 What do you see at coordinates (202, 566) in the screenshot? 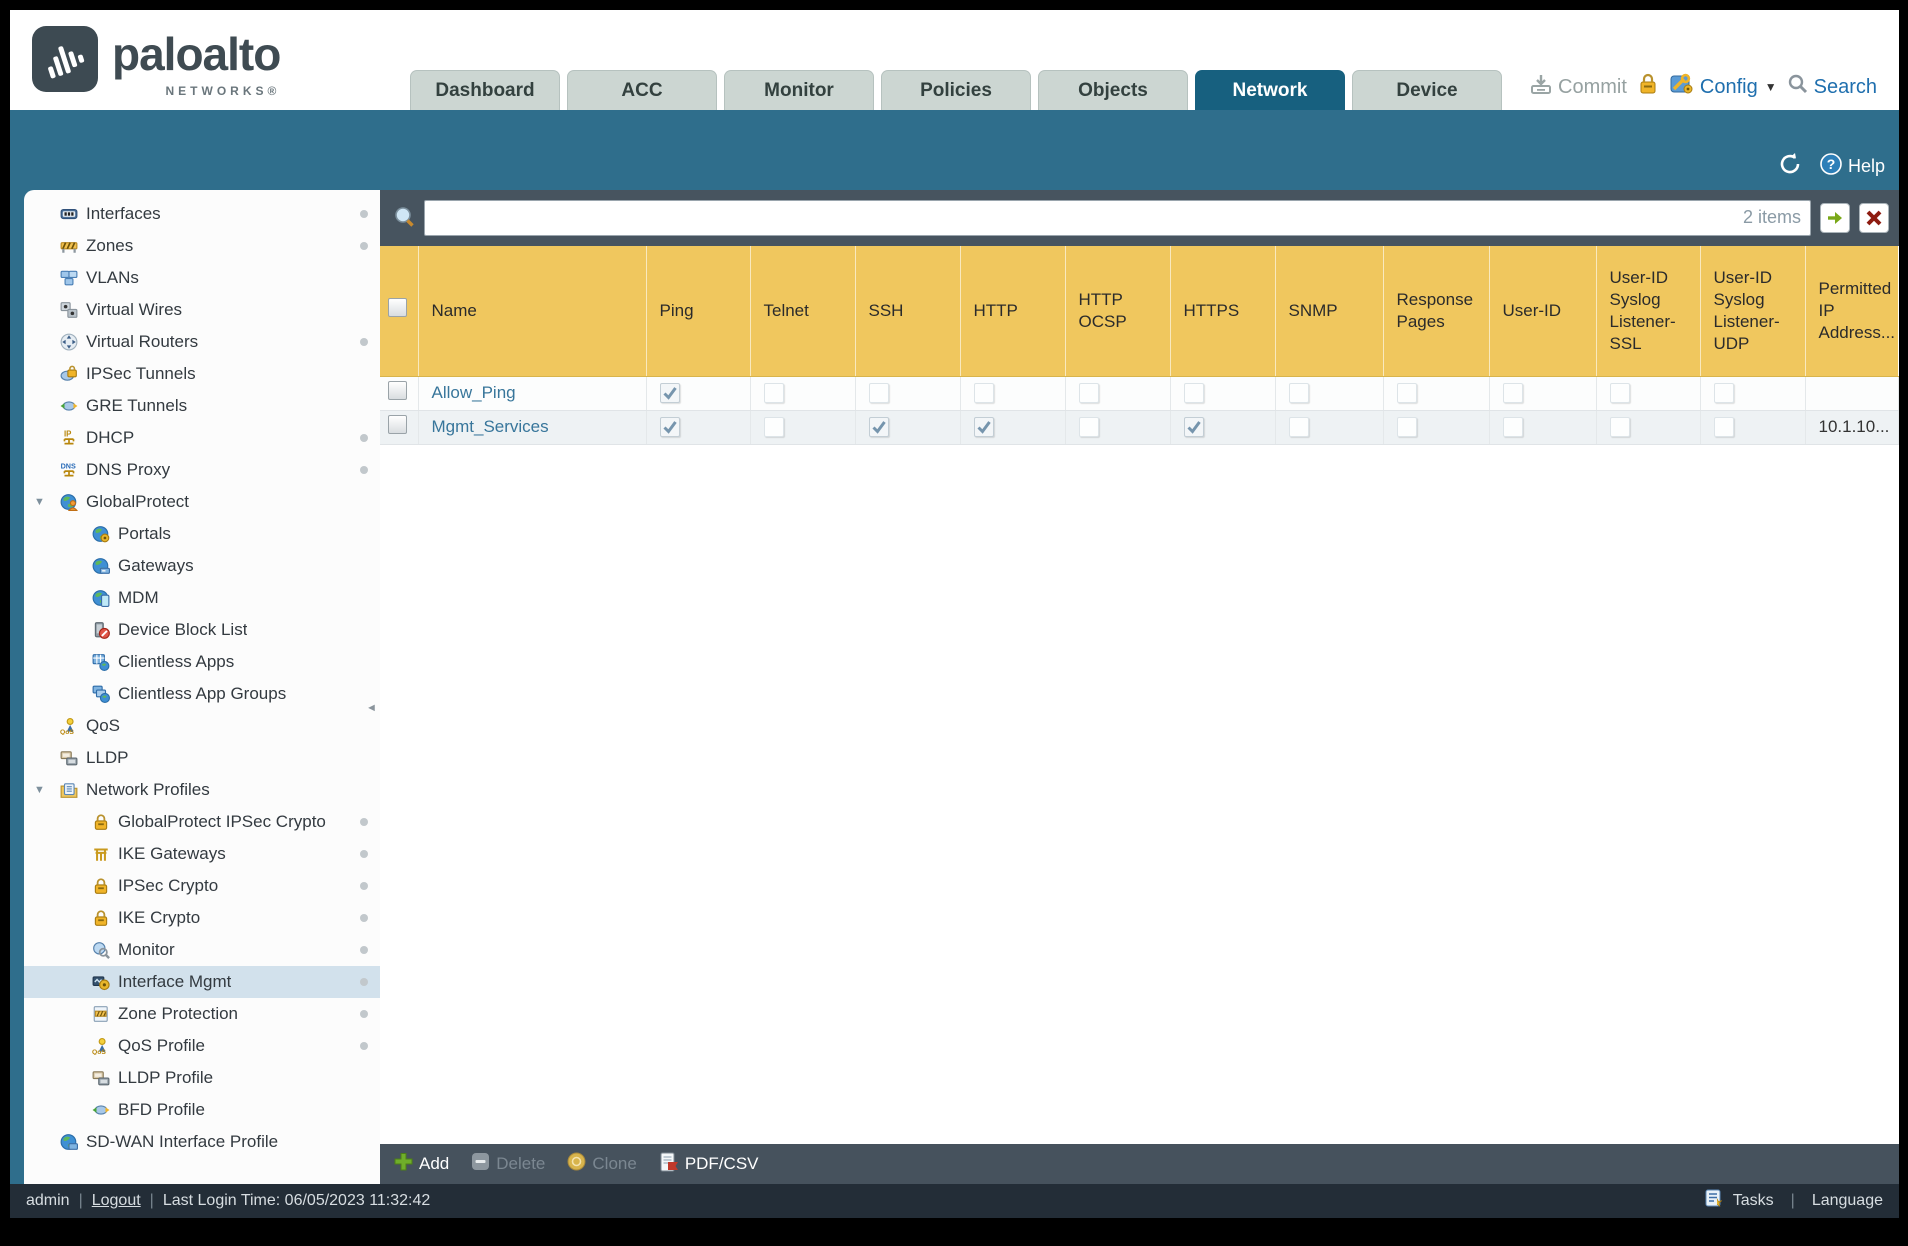
I see `sidebar-item-gateways: Gateways` at bounding box center [202, 566].